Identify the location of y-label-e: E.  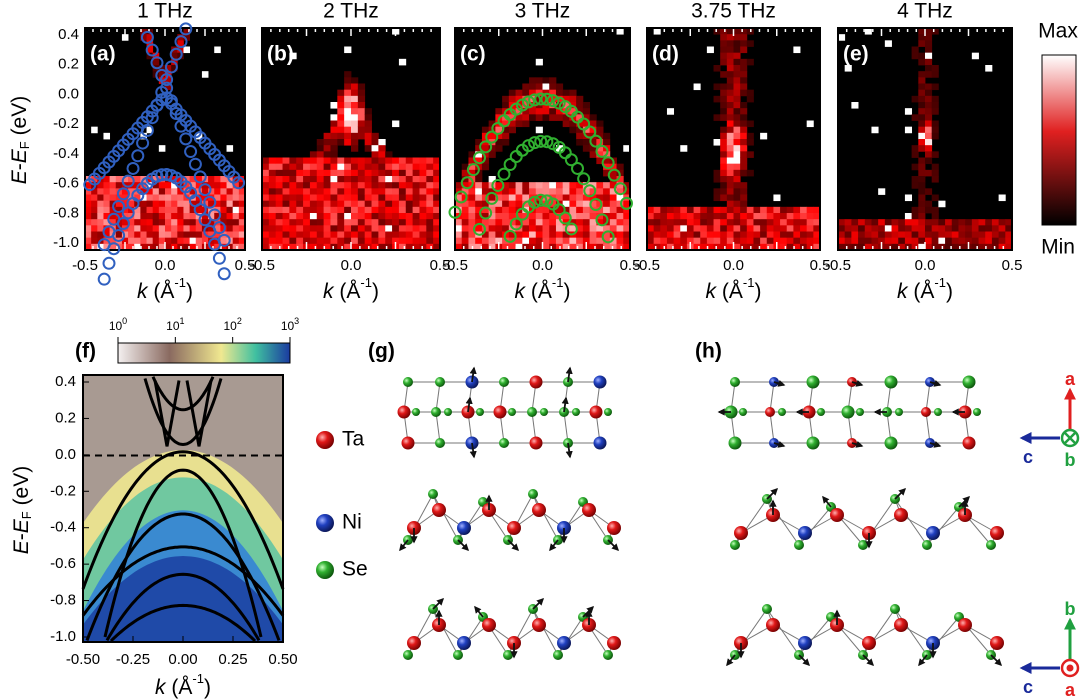
(21, 546).